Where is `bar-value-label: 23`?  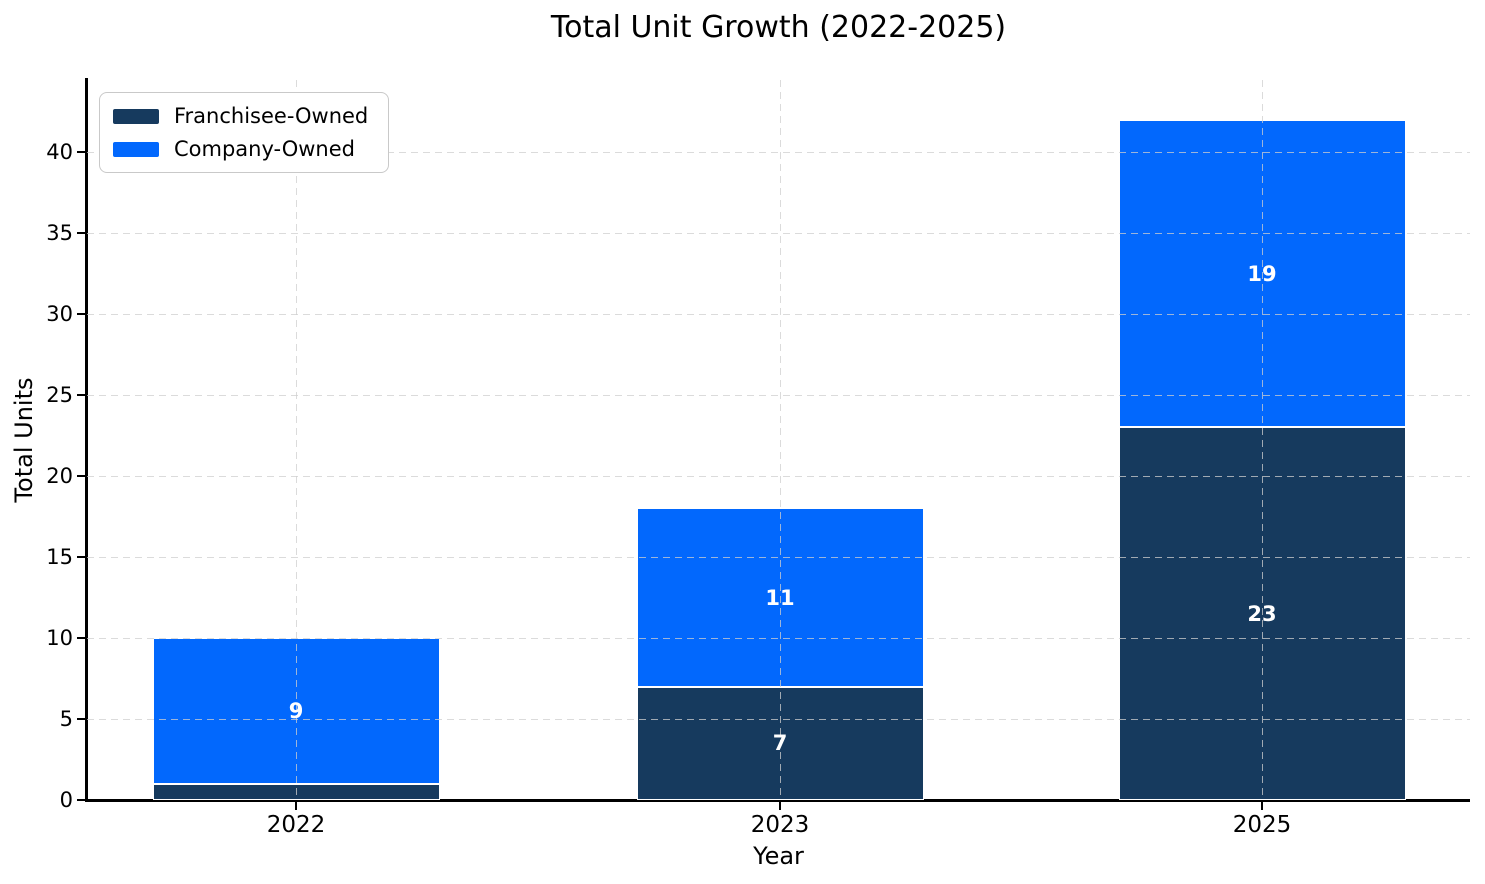
bar-value-label: 23 is located at coordinates (1262, 613).